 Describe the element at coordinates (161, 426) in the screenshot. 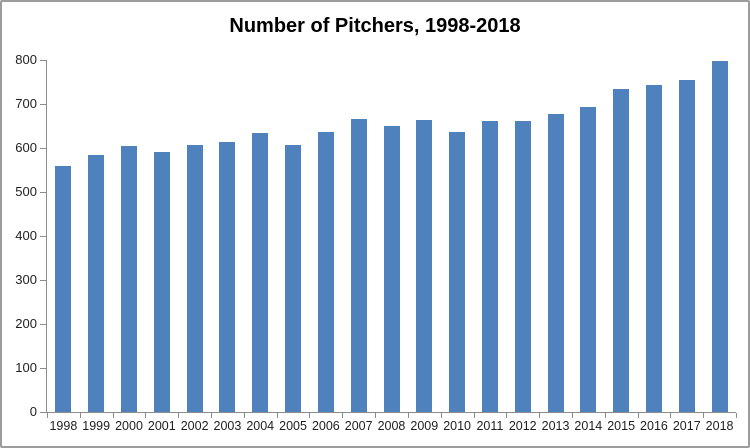

I see `x-tick-label: 2001` at that location.